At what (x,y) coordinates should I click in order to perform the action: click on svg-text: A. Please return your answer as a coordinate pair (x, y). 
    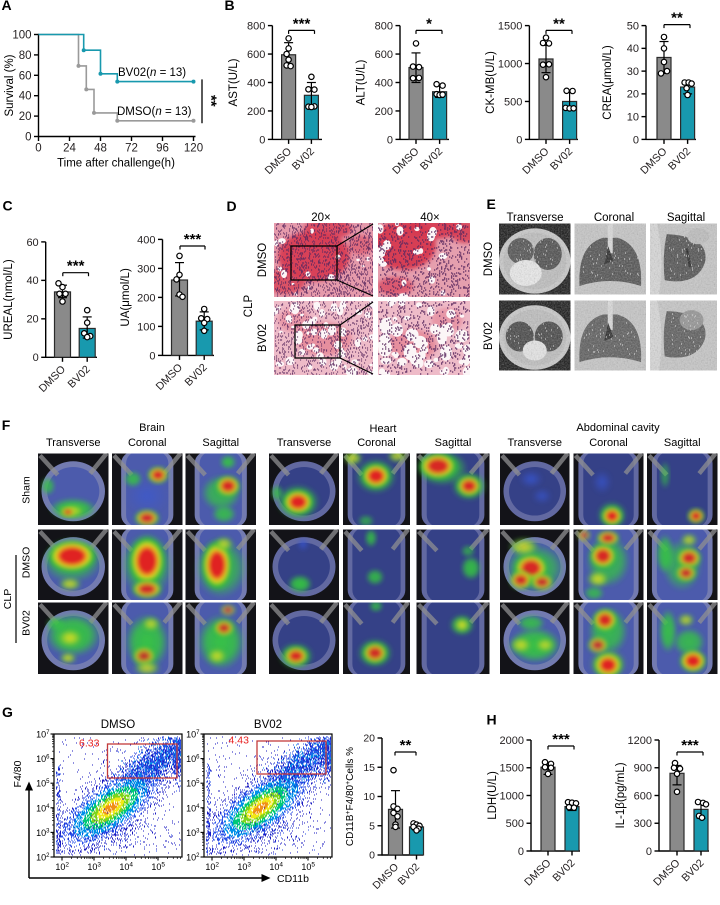
    Looking at the image, I should click on (7, 6).